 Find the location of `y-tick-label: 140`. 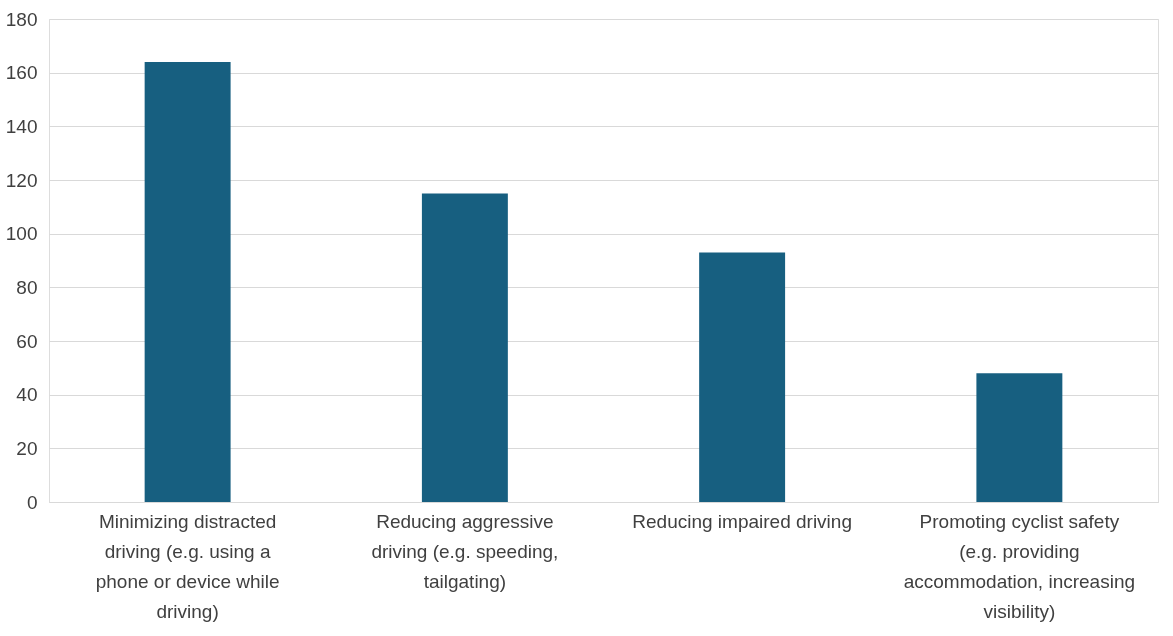

y-tick-label: 140 is located at coordinates (21, 126).